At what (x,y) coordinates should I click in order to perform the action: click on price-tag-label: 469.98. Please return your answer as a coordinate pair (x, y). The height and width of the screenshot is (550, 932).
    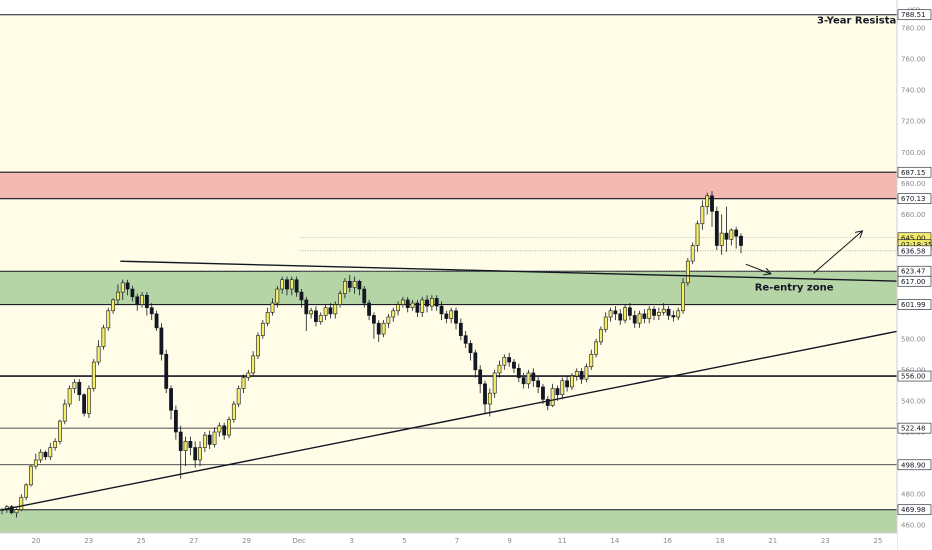
    Looking at the image, I should click on (913, 510).